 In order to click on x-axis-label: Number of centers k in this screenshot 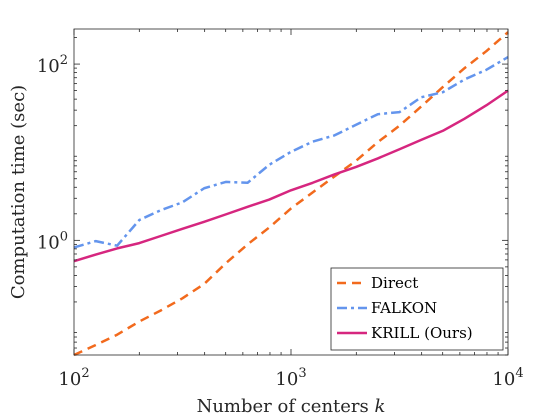, I will do `click(291, 406)`.